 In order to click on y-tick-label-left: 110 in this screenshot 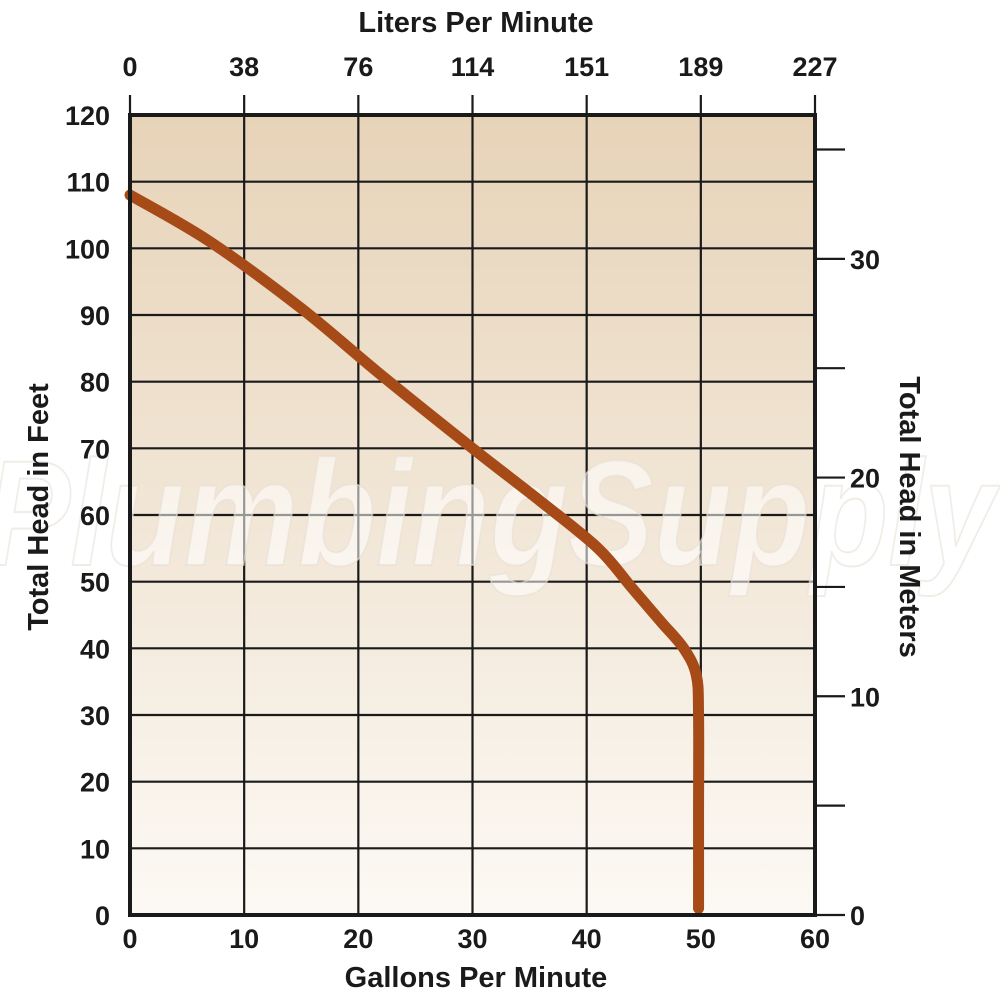, I will do `click(88, 183)`.